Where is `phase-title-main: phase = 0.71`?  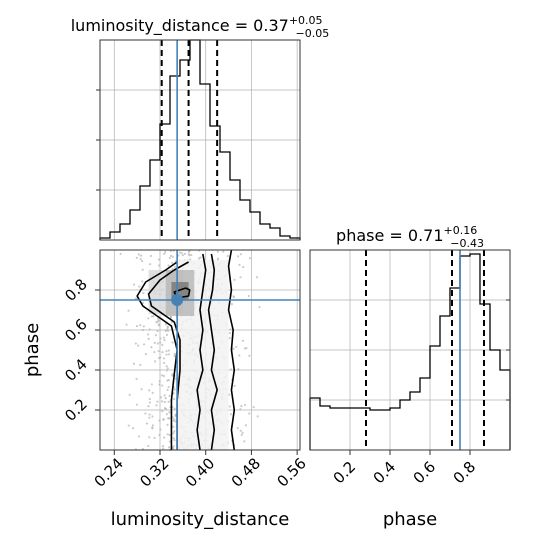 phase-title-main: phase = 0.71 is located at coordinates (389, 235).